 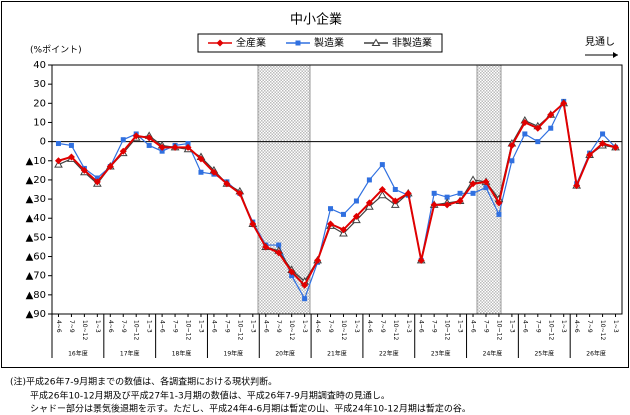 I want to click on y-tick-label: ▲90, so click(x=36, y=314).